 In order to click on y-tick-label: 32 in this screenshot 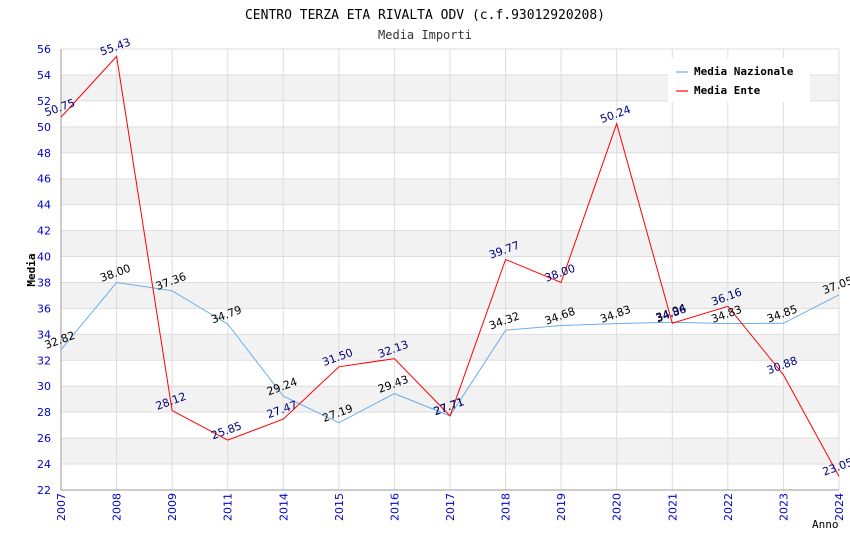, I will do `click(44, 360)`.